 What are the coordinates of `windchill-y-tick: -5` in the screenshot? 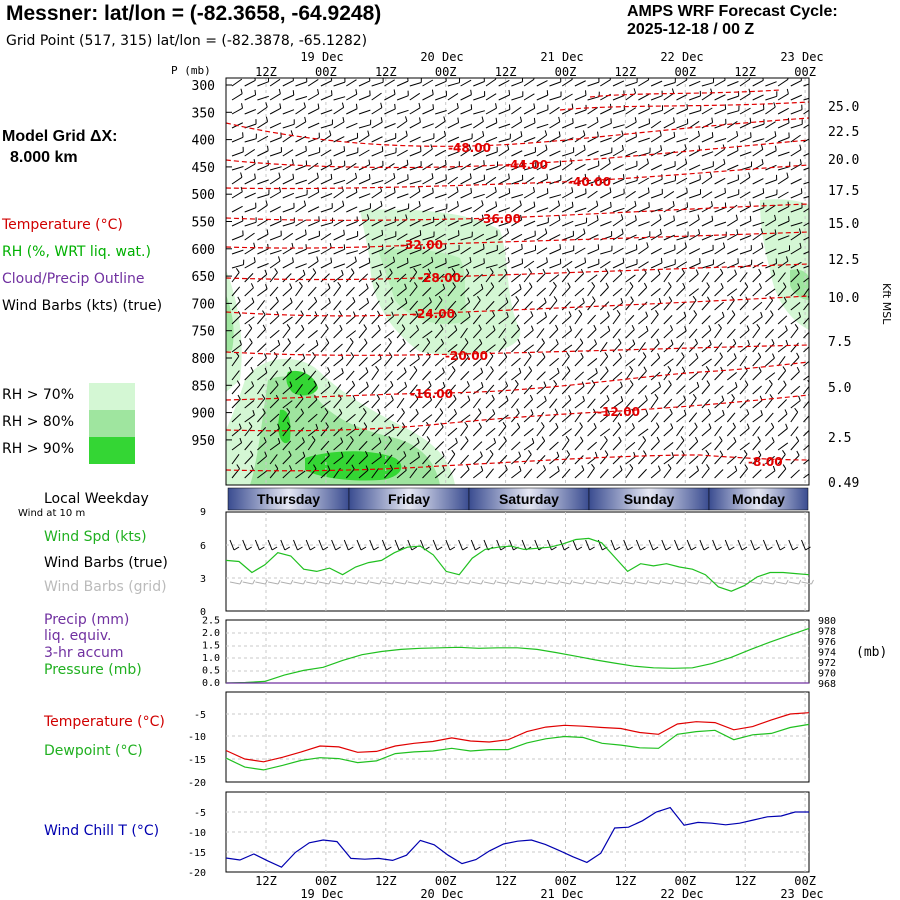 It's located at (200, 813).